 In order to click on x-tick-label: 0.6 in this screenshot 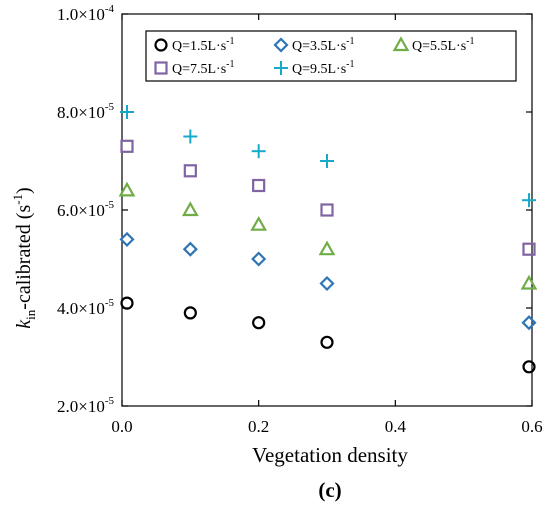, I will do `click(531, 426)`.